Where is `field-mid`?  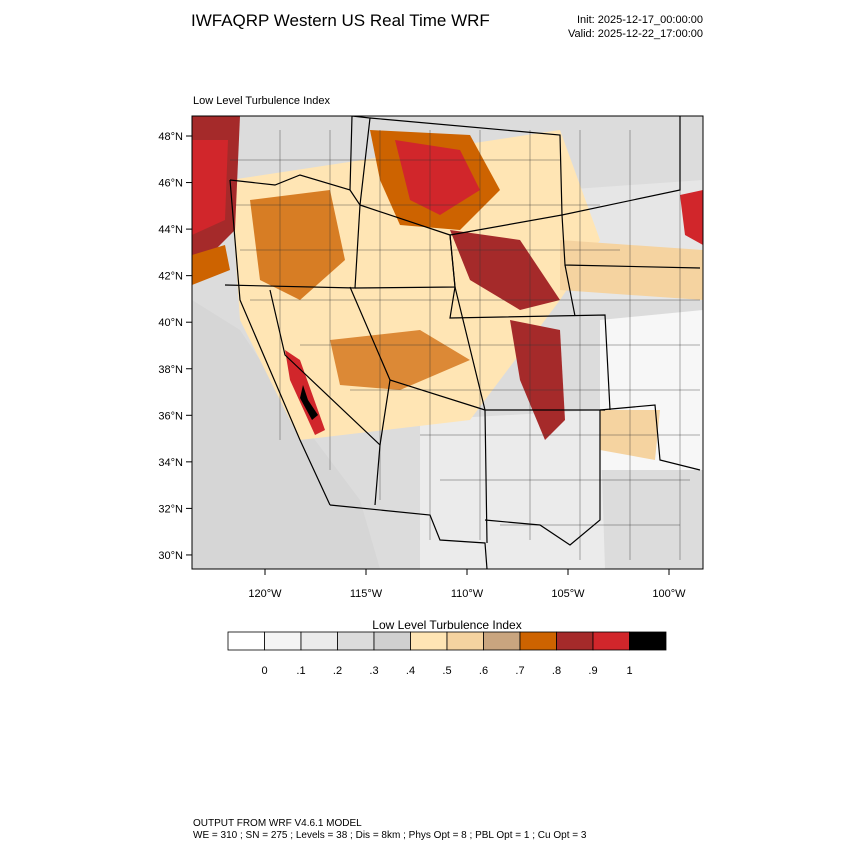 field-mid is located at coordinates (631, 270).